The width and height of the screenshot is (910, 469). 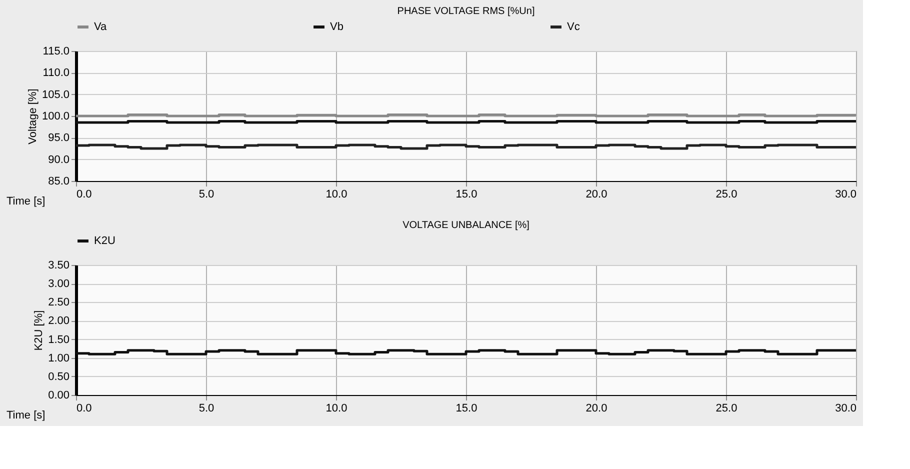 I want to click on y-axis-title: Voltage [%], so click(x=32, y=116).